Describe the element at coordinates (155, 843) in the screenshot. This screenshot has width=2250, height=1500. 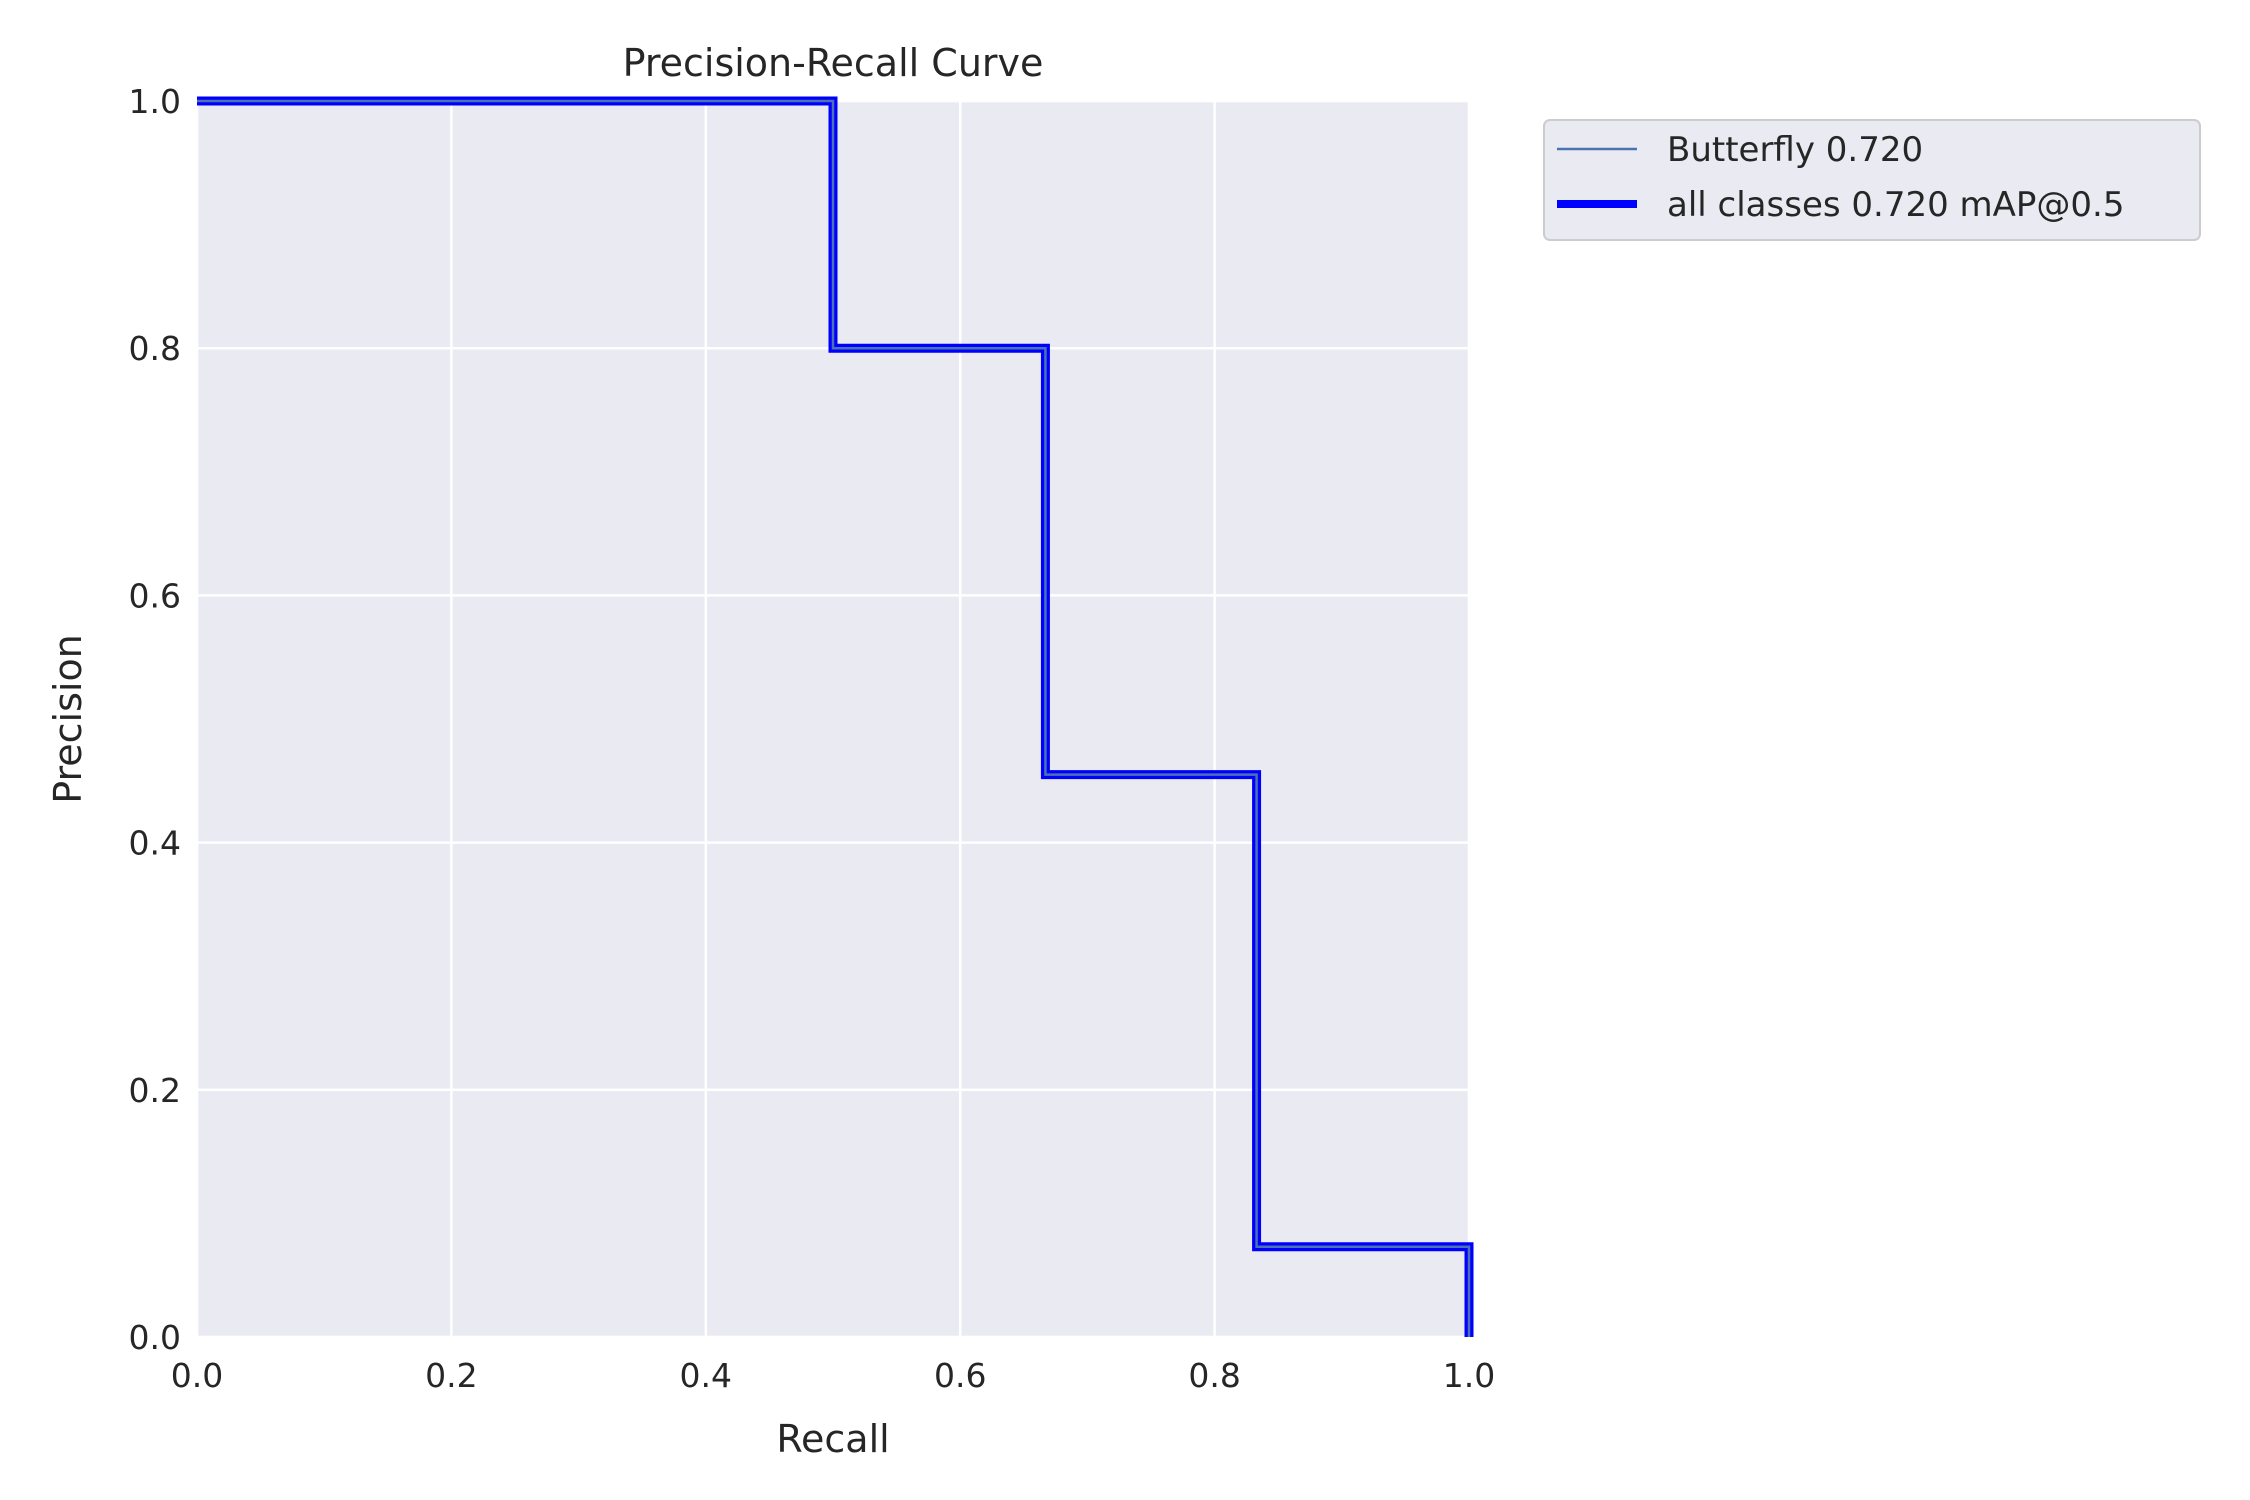
I see `y-tick-label: 0.4` at that location.